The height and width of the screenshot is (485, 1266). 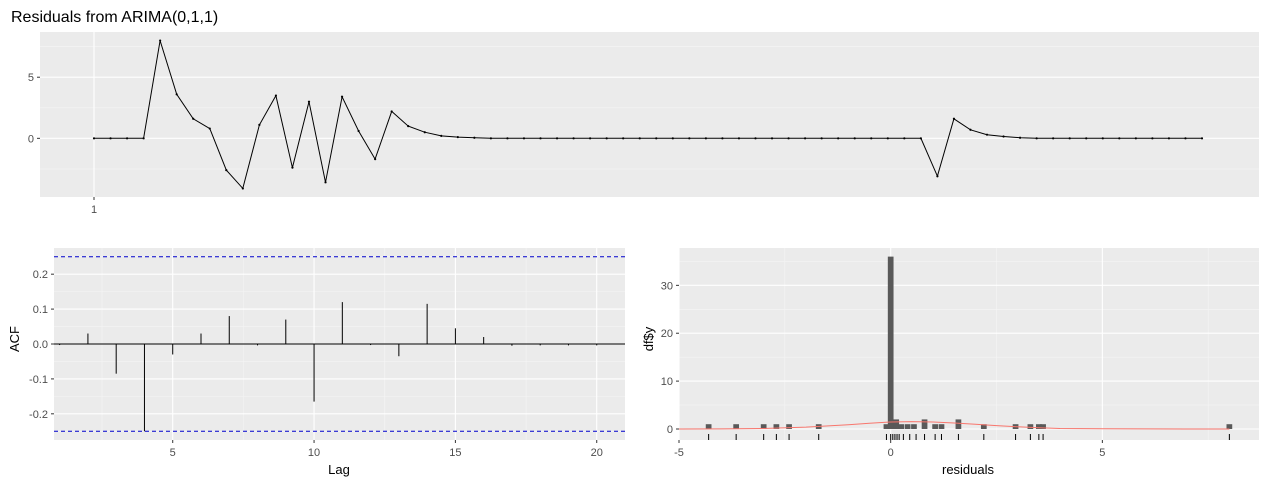 I want to click on x-tick-label: 10, so click(x=314, y=453).